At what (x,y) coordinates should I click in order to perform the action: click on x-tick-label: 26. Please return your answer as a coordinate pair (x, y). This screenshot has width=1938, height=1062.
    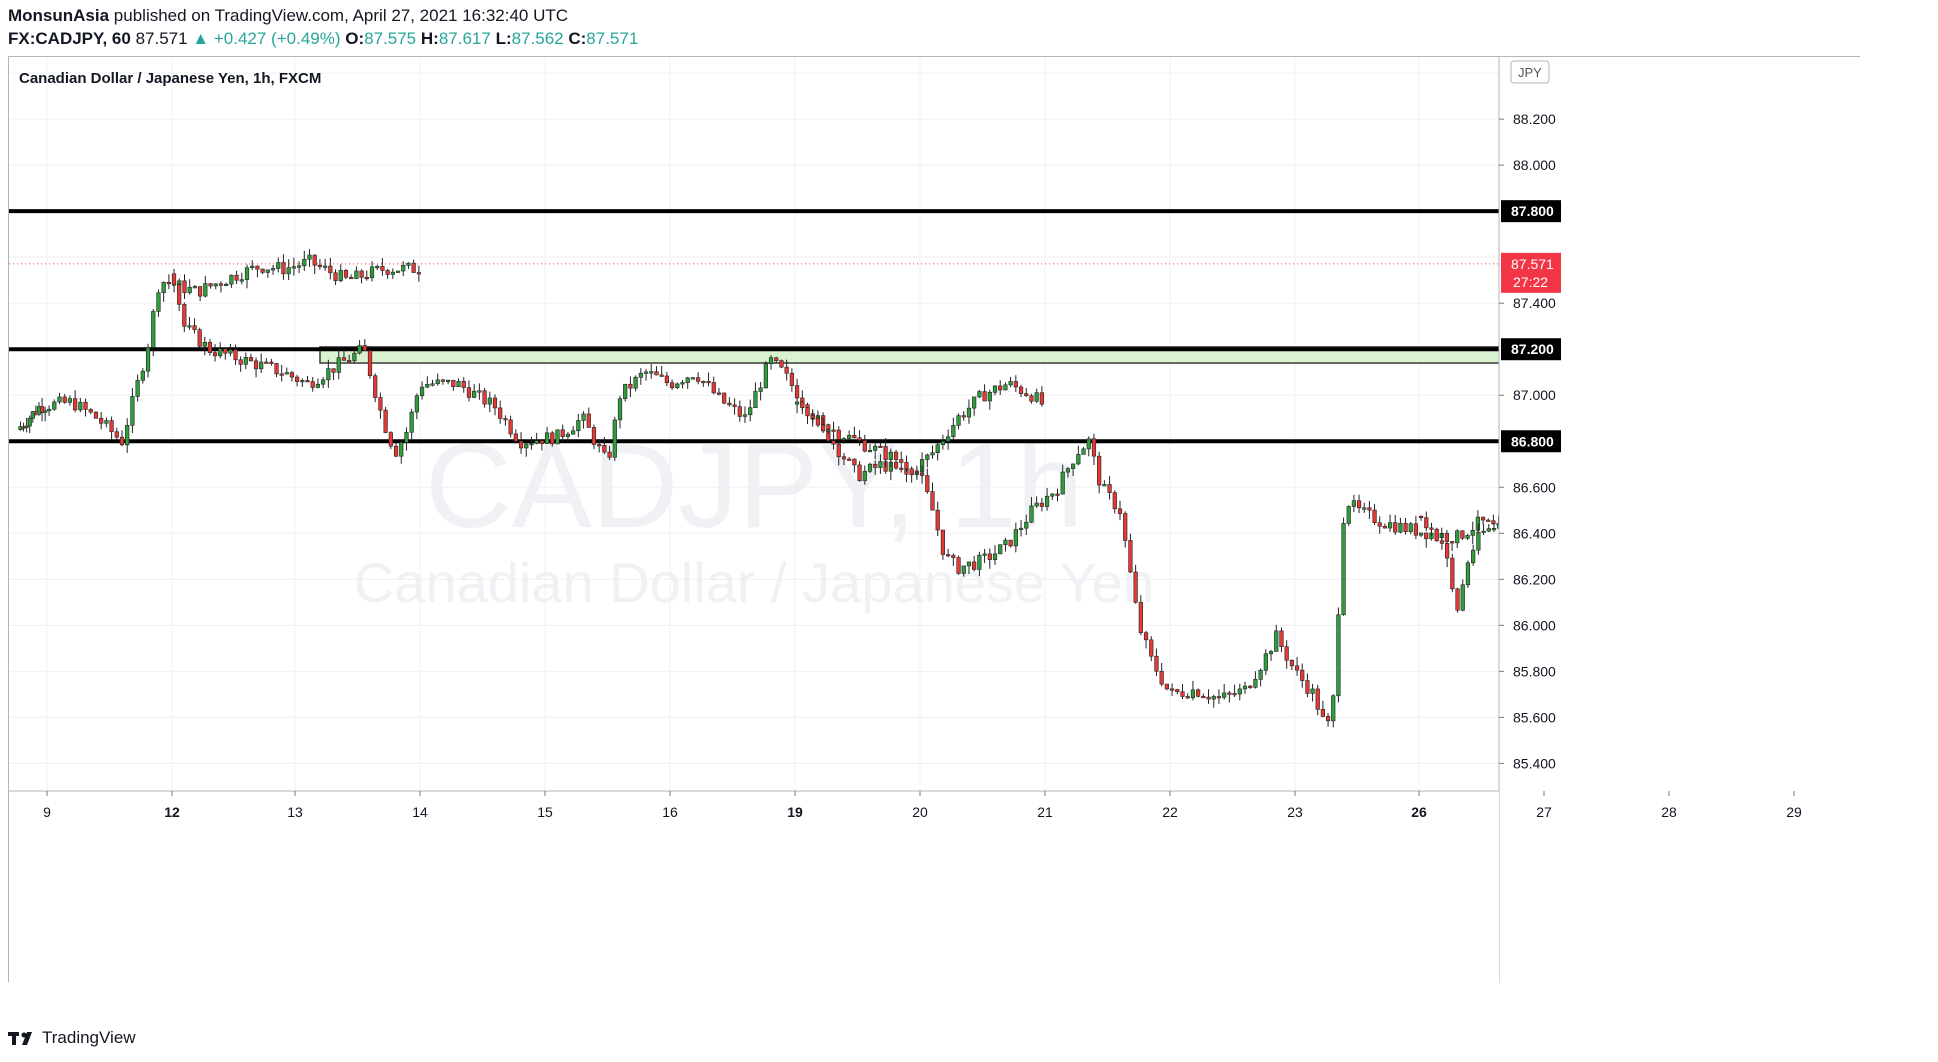
    Looking at the image, I should click on (1419, 812).